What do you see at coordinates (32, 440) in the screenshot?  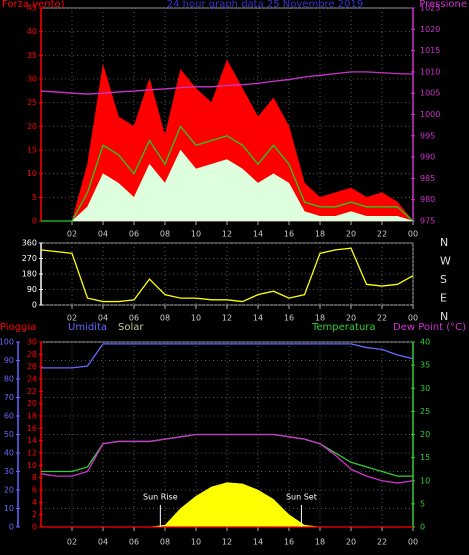 I see `y-tick-label: 14` at bounding box center [32, 440].